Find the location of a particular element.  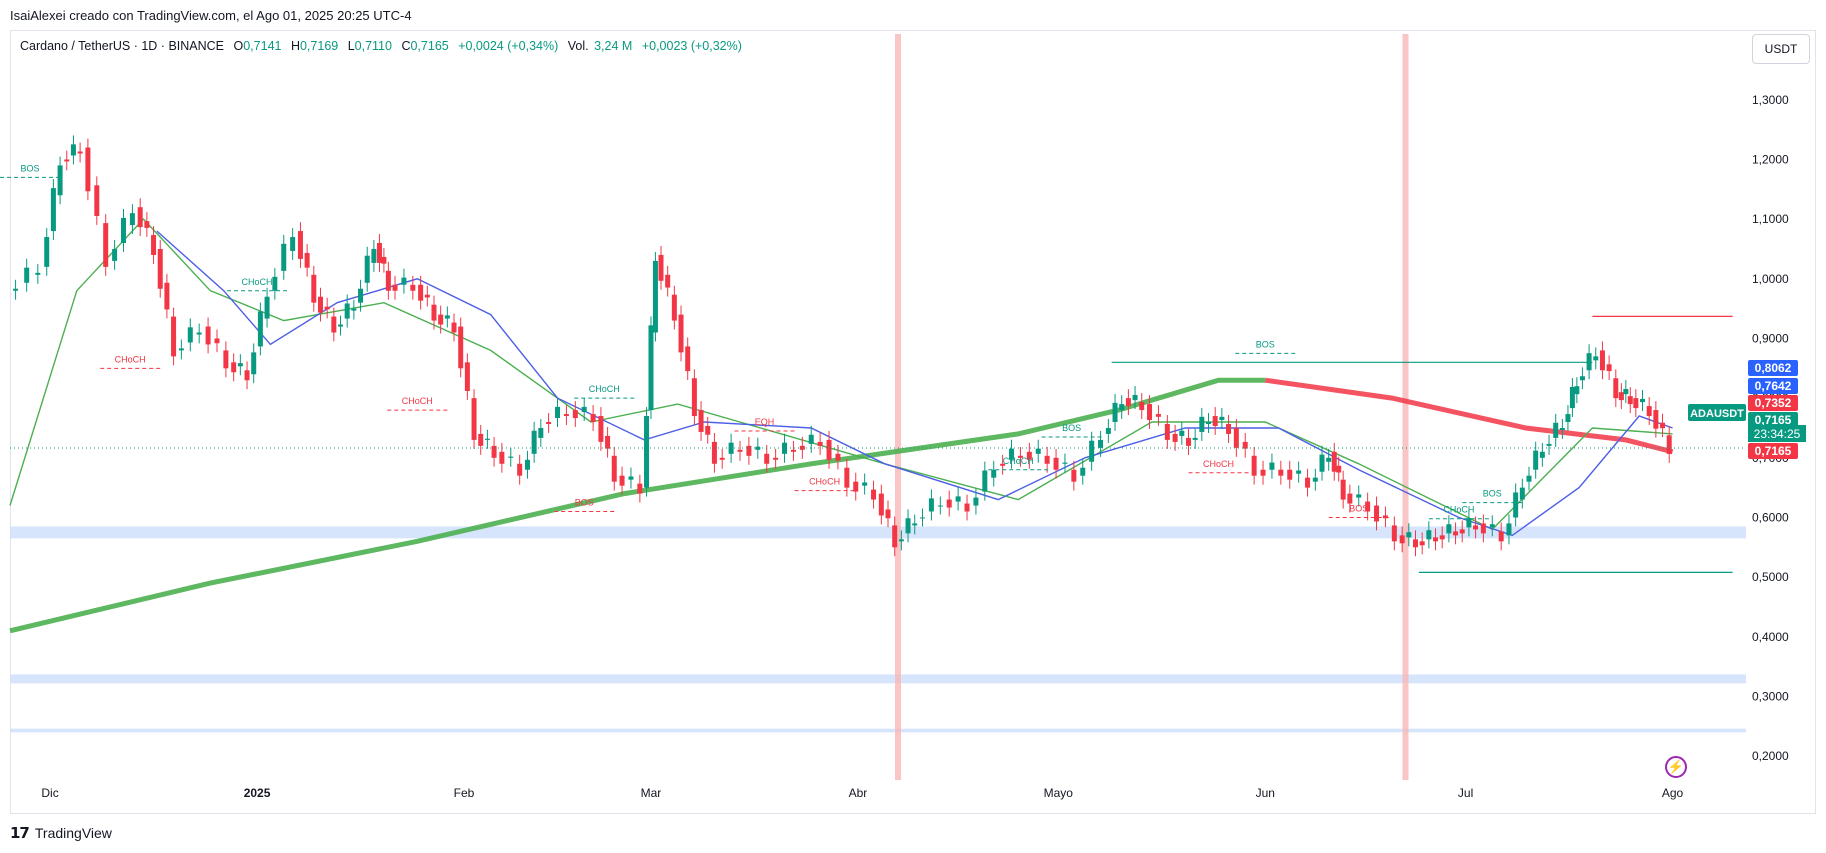

volume-change: +0,0023 (+0,32%) is located at coordinates (691, 46).